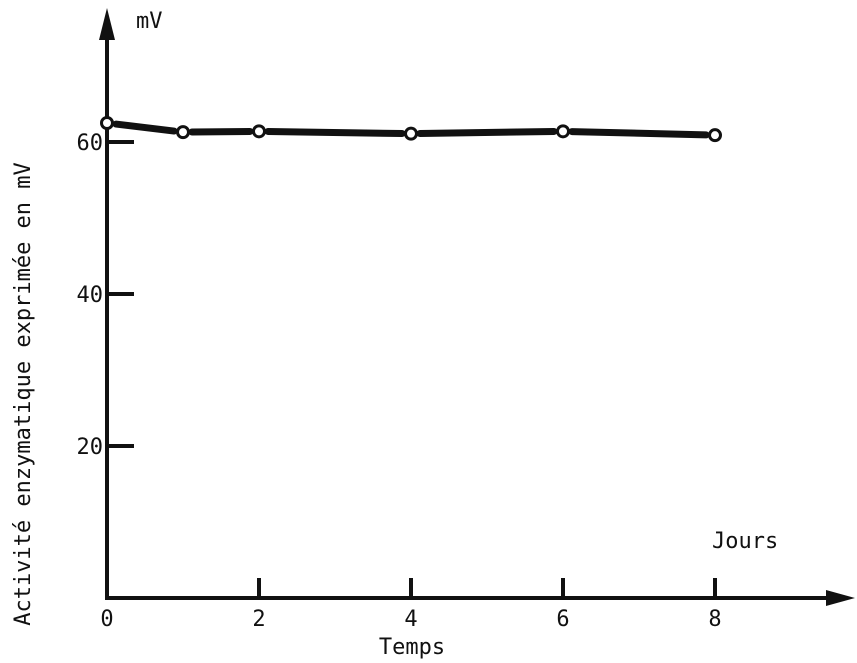  What do you see at coordinates (258, 619) in the screenshot?
I see `x-tick-label: 2` at bounding box center [258, 619].